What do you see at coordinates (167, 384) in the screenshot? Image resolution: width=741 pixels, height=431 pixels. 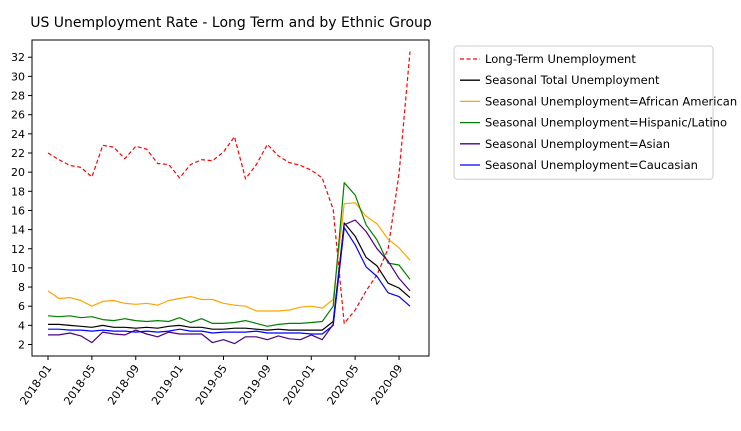 I see `x-tick-label: 2019-01` at bounding box center [167, 384].